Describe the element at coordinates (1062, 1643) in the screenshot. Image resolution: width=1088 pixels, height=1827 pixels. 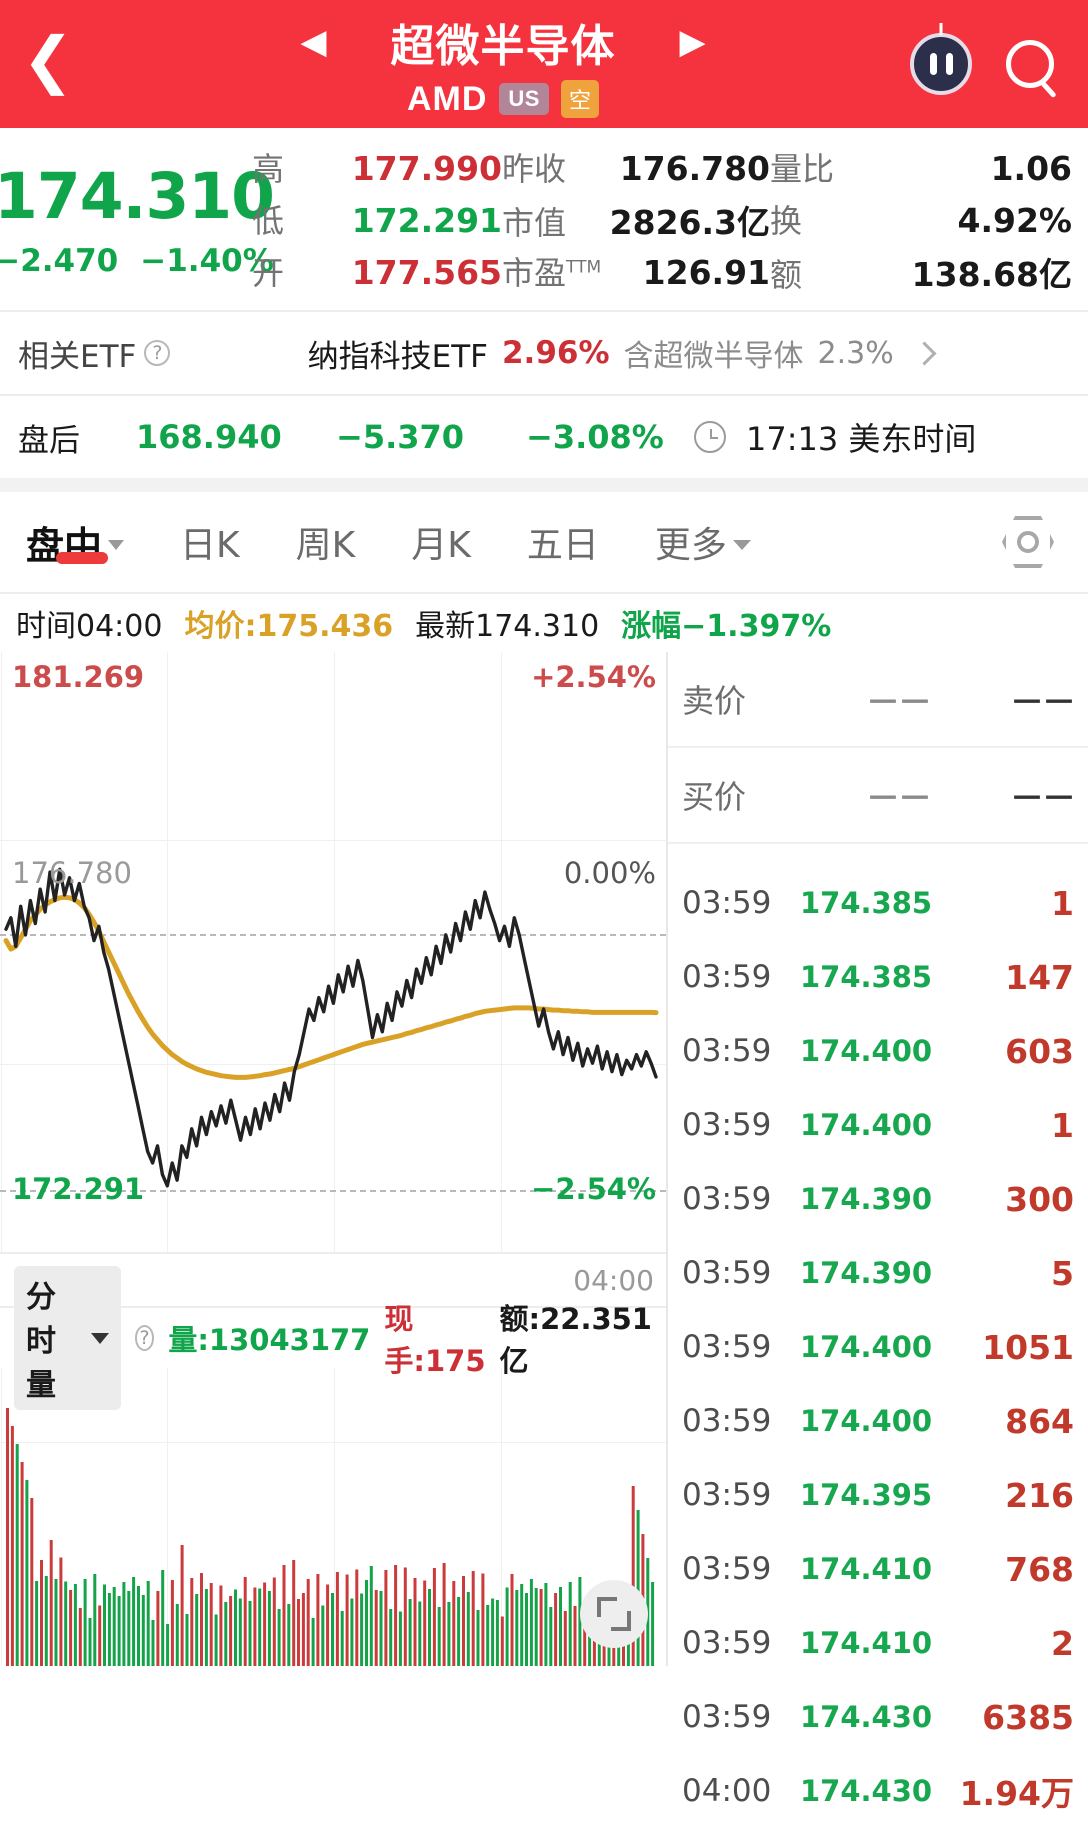
I see `tick-volume: 2` at that location.